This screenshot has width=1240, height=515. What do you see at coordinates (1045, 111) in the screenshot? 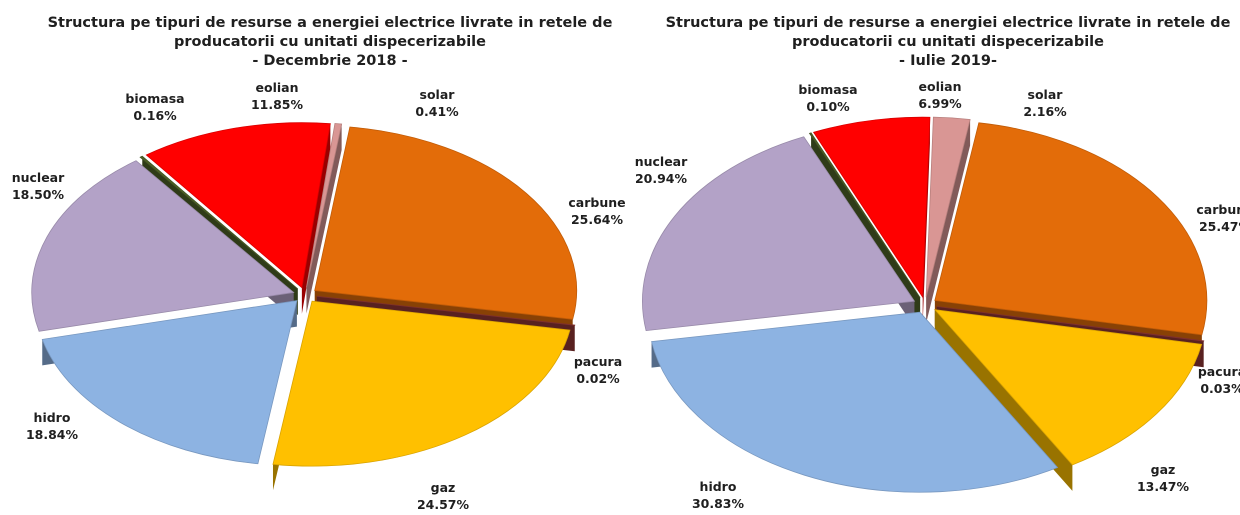
I see `slice-value-label: 2.16%` at bounding box center [1045, 111].